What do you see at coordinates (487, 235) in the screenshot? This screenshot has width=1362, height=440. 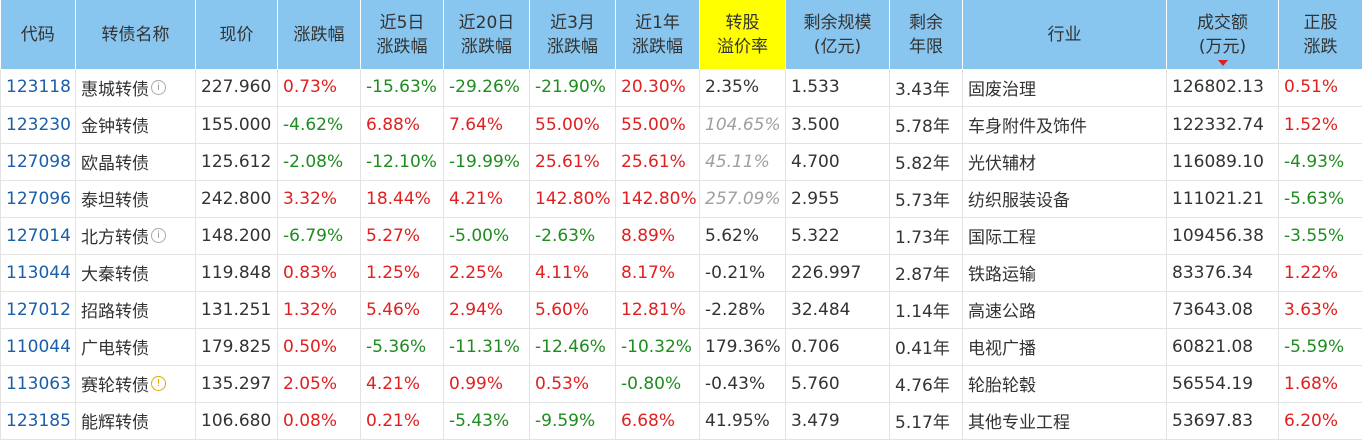 I see `cell-chg20d: -5.00%` at bounding box center [487, 235].